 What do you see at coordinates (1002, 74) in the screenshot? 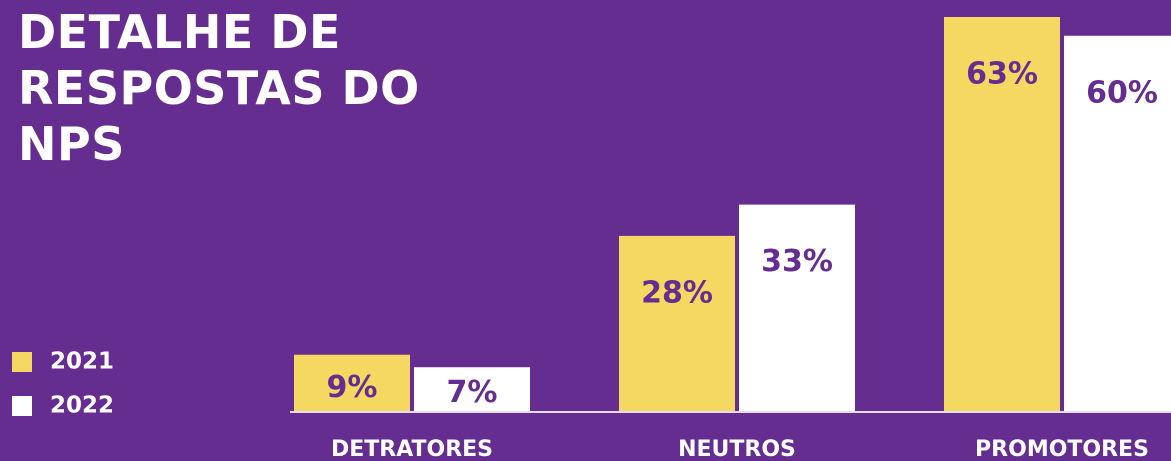
I see `value-label: 63%` at bounding box center [1002, 74].